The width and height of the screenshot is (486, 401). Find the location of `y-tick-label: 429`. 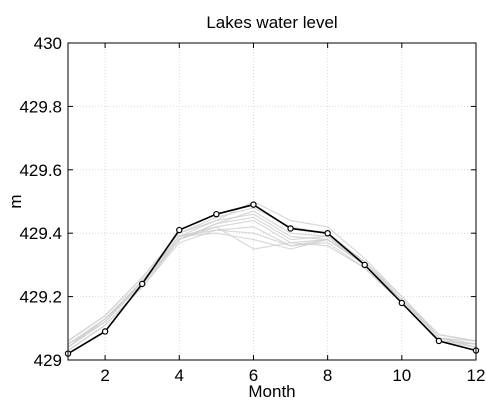

y-tick-label: 429 is located at coordinates (48, 360).